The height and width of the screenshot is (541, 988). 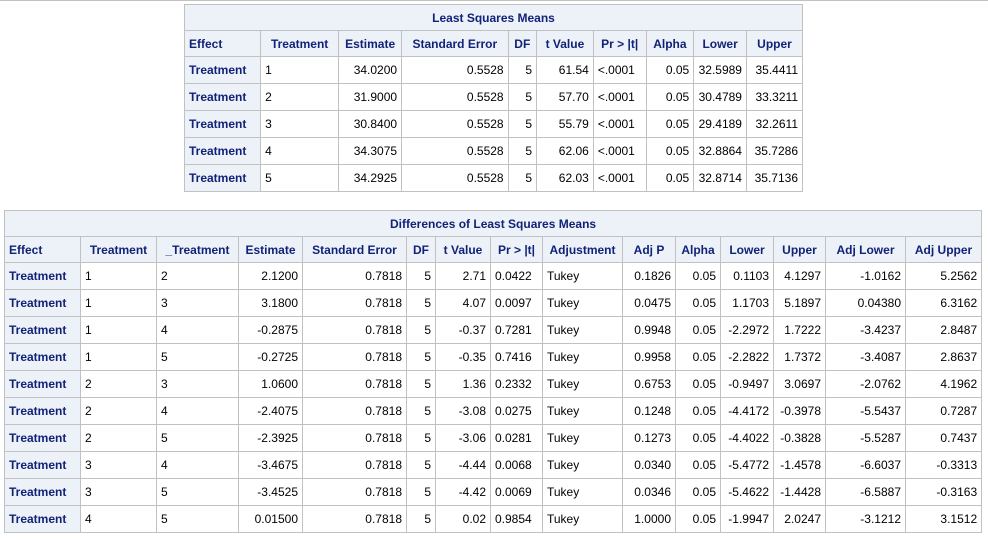 What do you see at coordinates (799, 330) in the screenshot?
I see `table-cell: 1.7222` at bounding box center [799, 330].